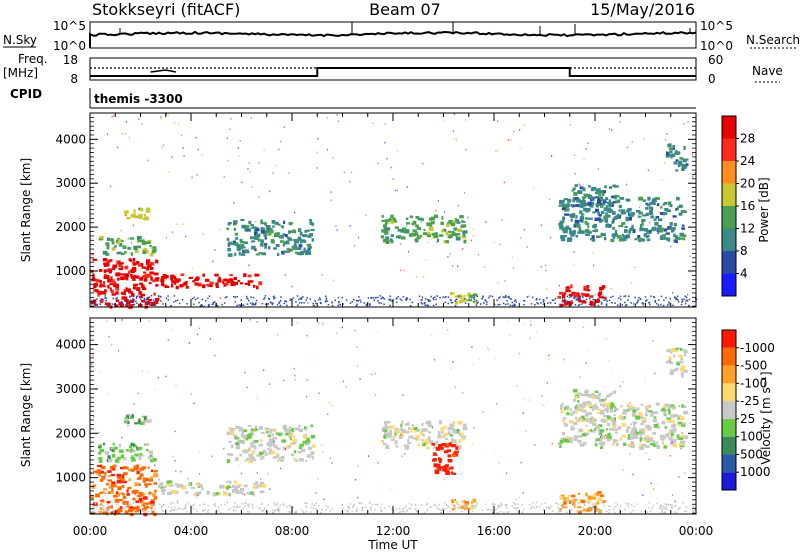 The image size is (800, 554). Describe the element at coordinates (405, 28) in the screenshot. I see `nsky-spikes` at that location.